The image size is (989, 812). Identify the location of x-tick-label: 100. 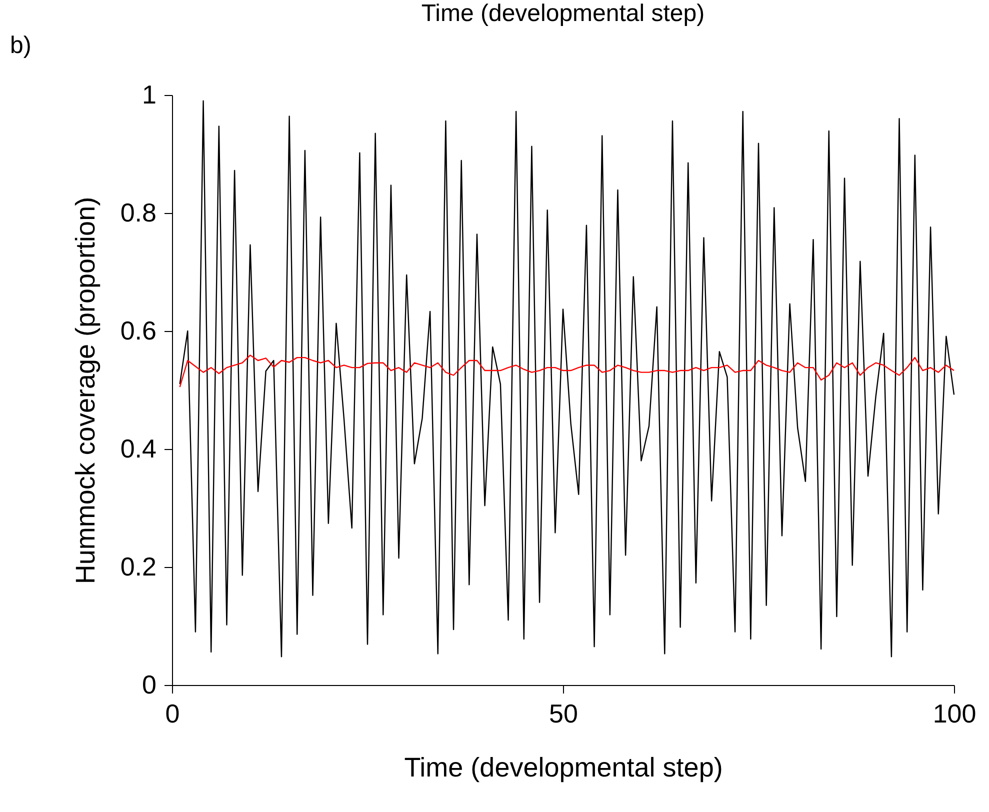
(954, 713).